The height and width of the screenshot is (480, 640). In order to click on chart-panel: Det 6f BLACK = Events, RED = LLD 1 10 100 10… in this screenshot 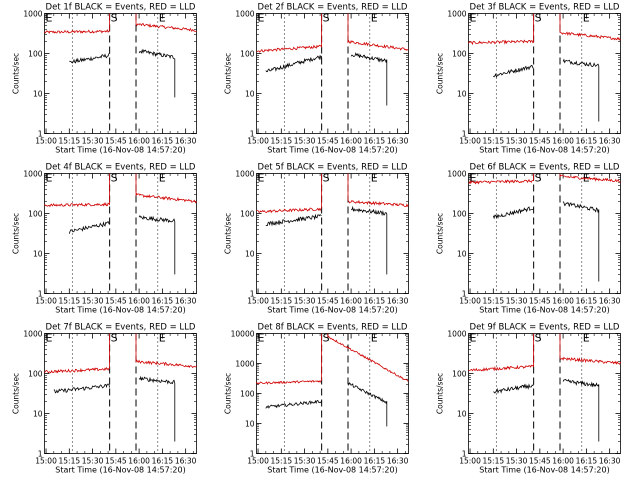, I will do `click(528, 239)`.